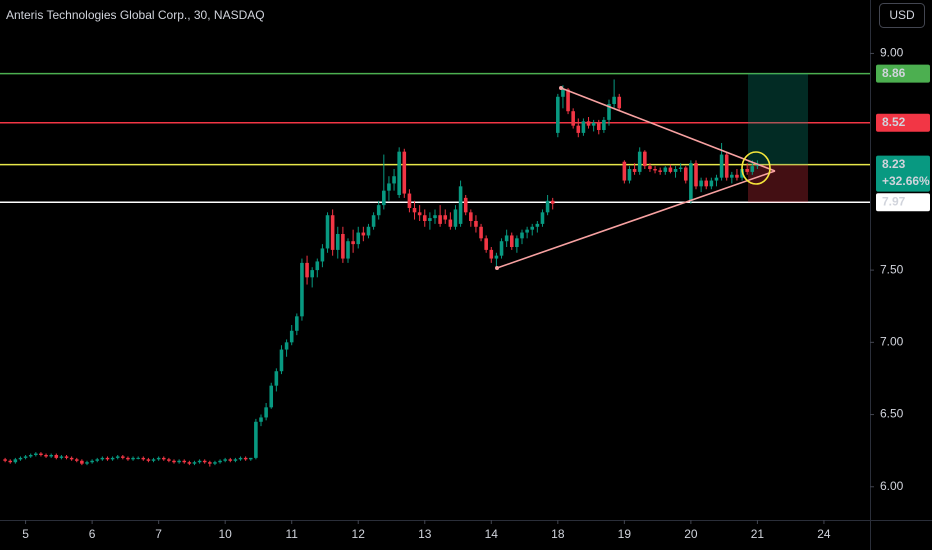 This screenshot has height=550, width=932. I want to click on price-label: 8.86, so click(894, 73).